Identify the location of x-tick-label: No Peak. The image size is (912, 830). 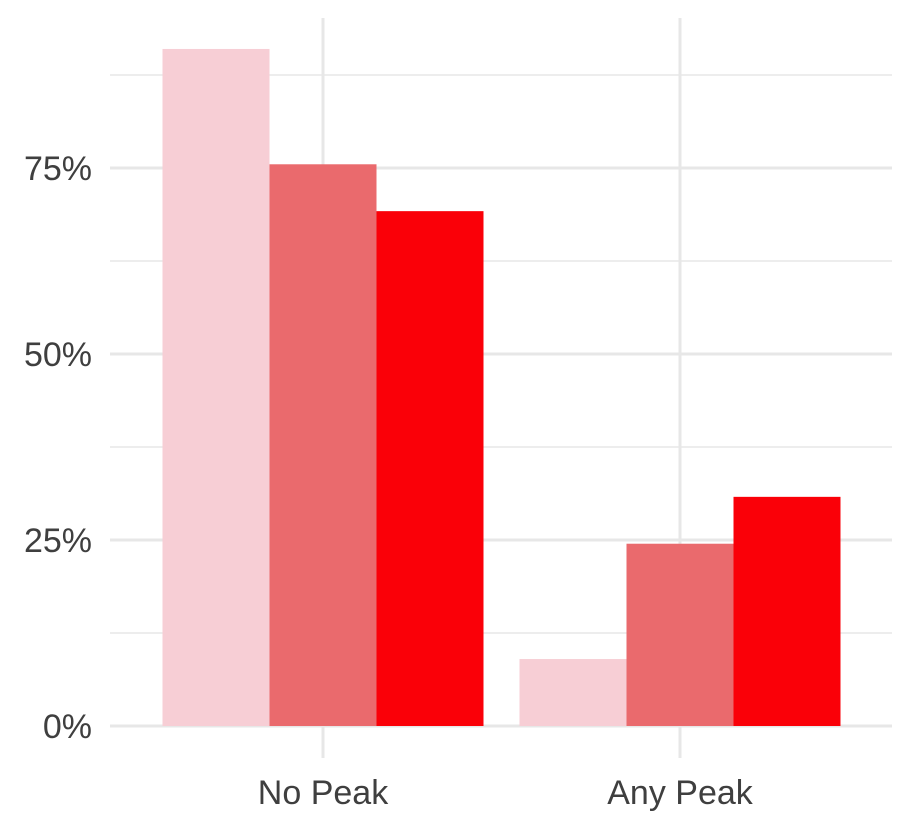
(323, 793).